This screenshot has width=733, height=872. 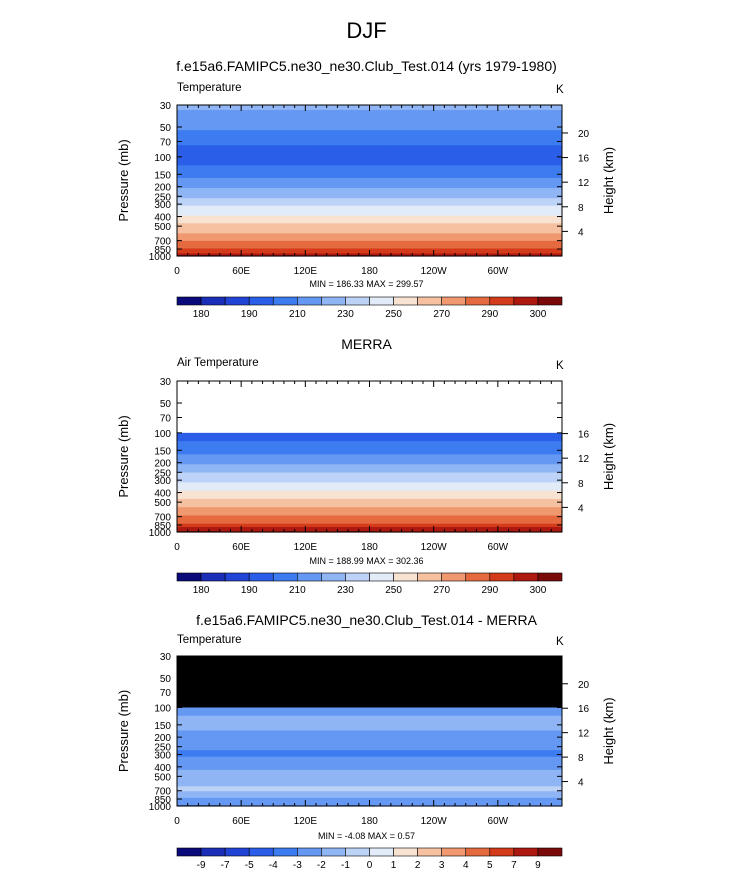 I want to click on longitude-tick-label: 0, so click(x=177, y=547).